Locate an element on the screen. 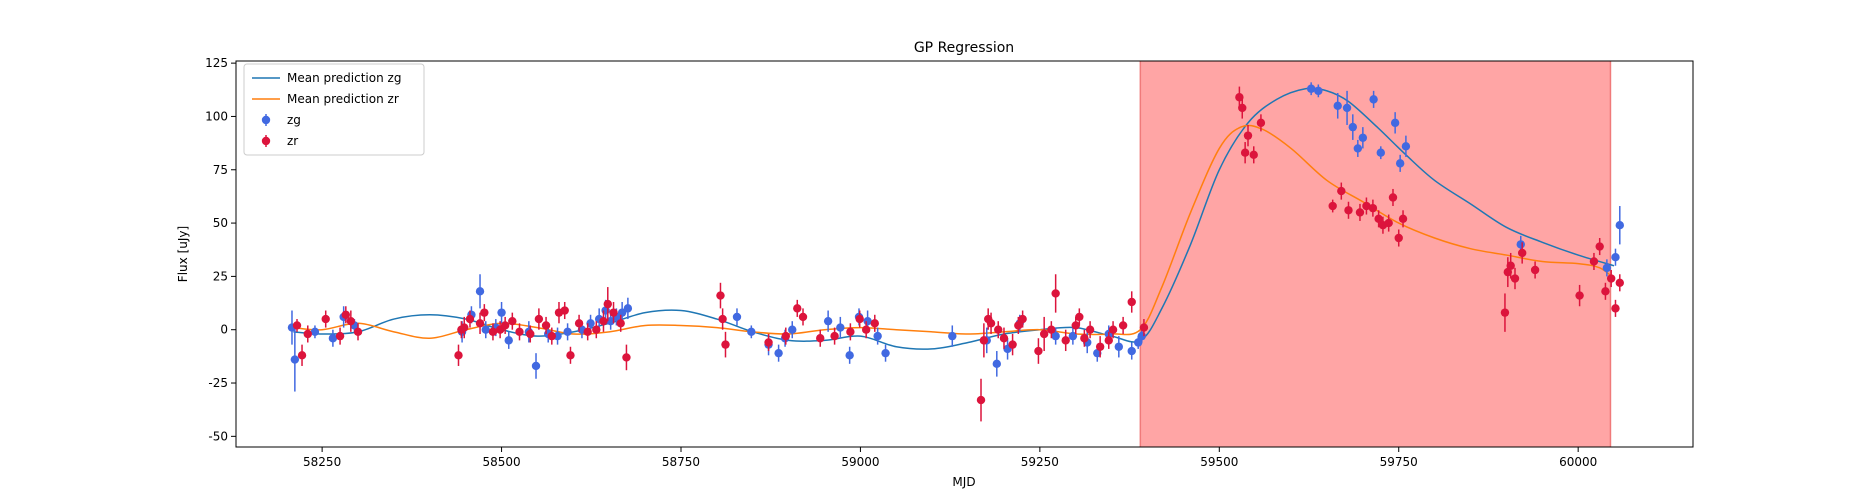  legend-swatch-zg is located at coordinates (266, 120).